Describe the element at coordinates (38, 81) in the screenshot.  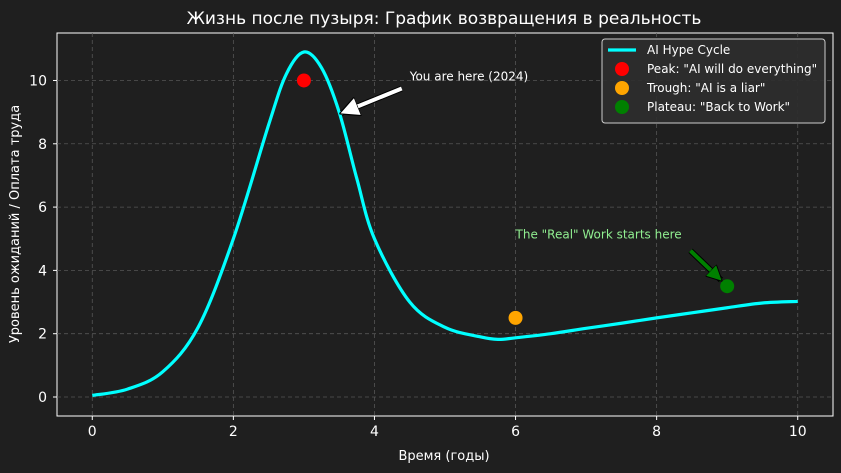
I see `y-tick-label: 10` at that location.